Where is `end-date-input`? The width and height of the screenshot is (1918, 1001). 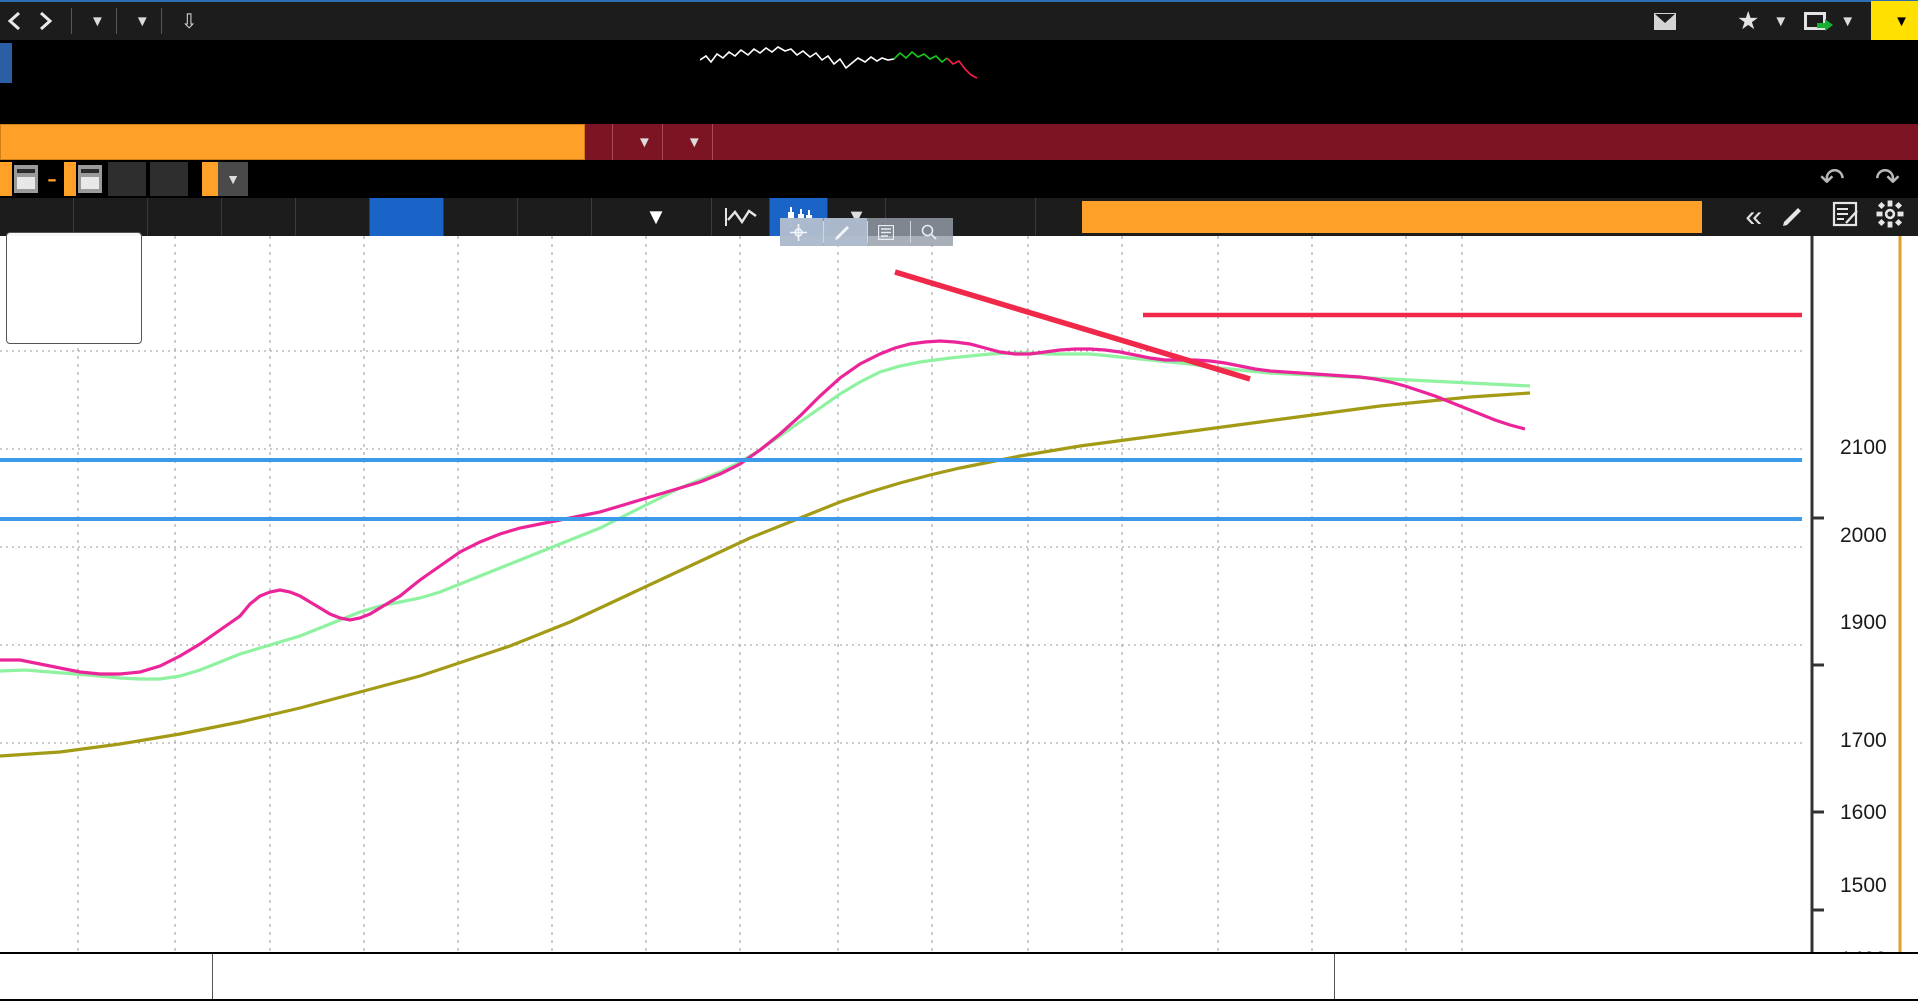
end-date-input is located at coordinates (70, 179).